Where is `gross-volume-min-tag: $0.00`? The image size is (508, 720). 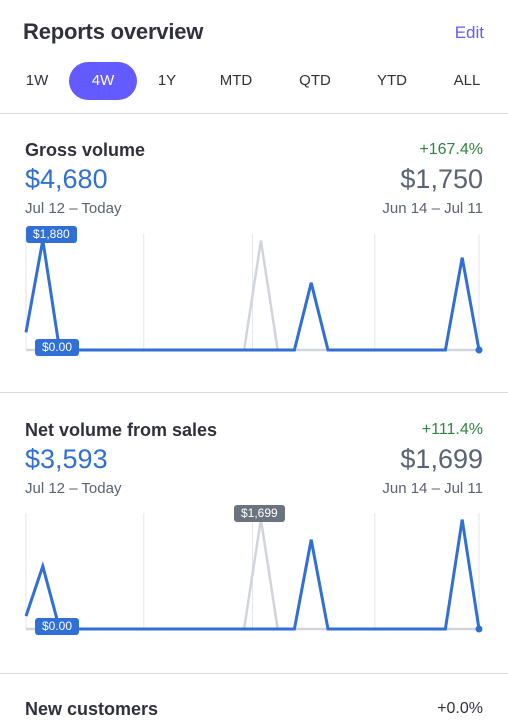 gross-volume-min-tag: $0.00 is located at coordinates (57, 347).